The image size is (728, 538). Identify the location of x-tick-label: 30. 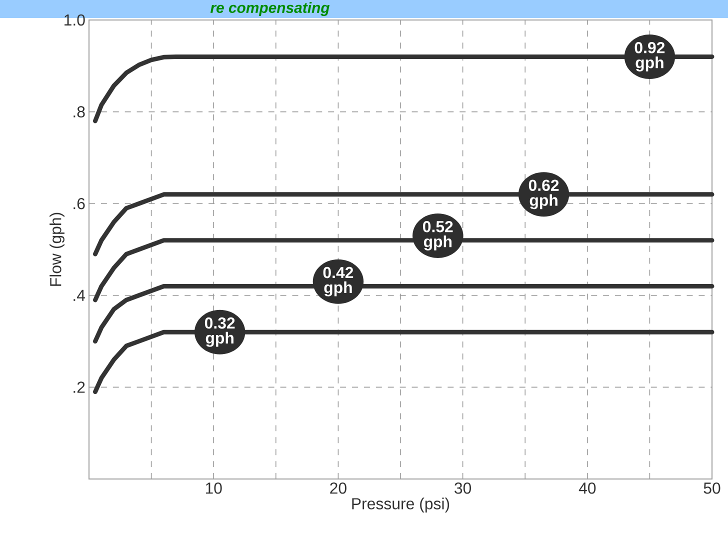
(463, 488).